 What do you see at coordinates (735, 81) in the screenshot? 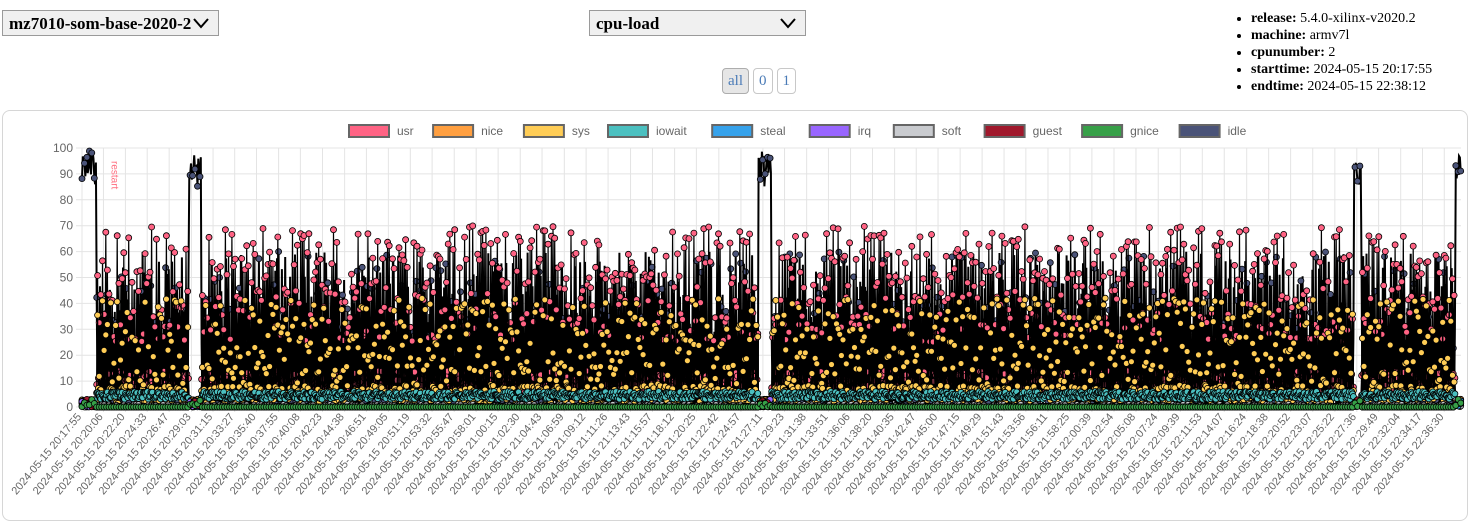
I see `cpu-button-all: all` at bounding box center [735, 81].